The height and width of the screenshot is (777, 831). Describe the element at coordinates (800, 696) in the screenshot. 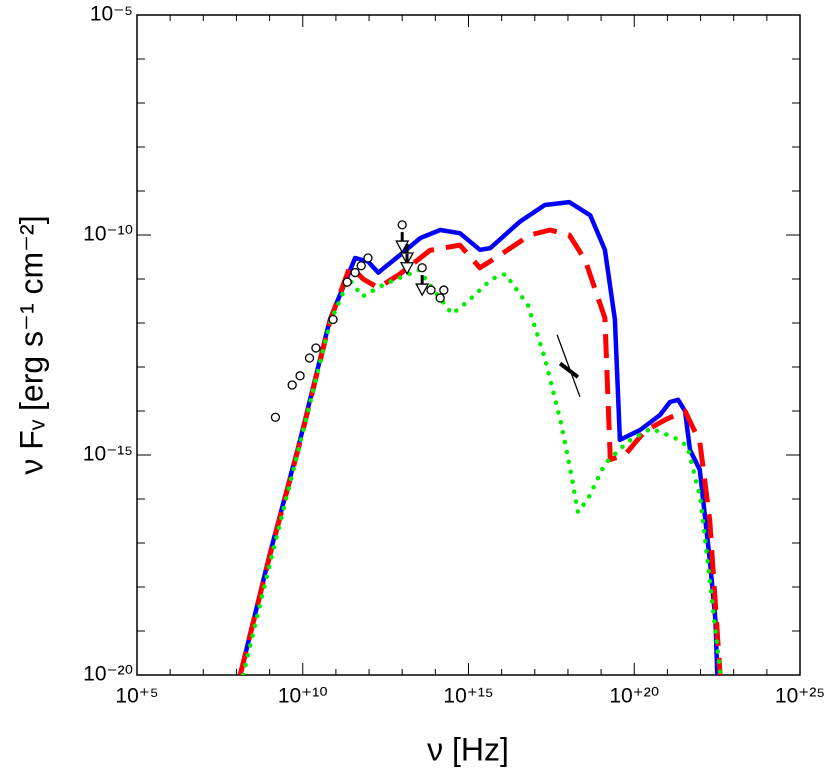

I see `x-tick-label: 10⁺²⁵` at that location.